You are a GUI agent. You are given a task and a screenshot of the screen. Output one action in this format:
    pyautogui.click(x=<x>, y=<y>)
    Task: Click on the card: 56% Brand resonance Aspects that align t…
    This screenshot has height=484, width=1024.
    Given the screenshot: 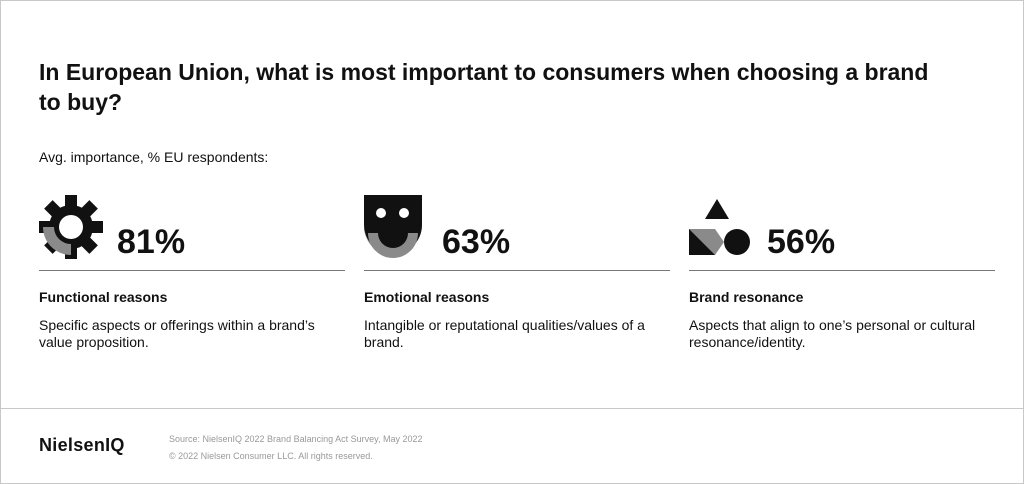 What is the action you would take?
    pyautogui.click(x=842, y=278)
    